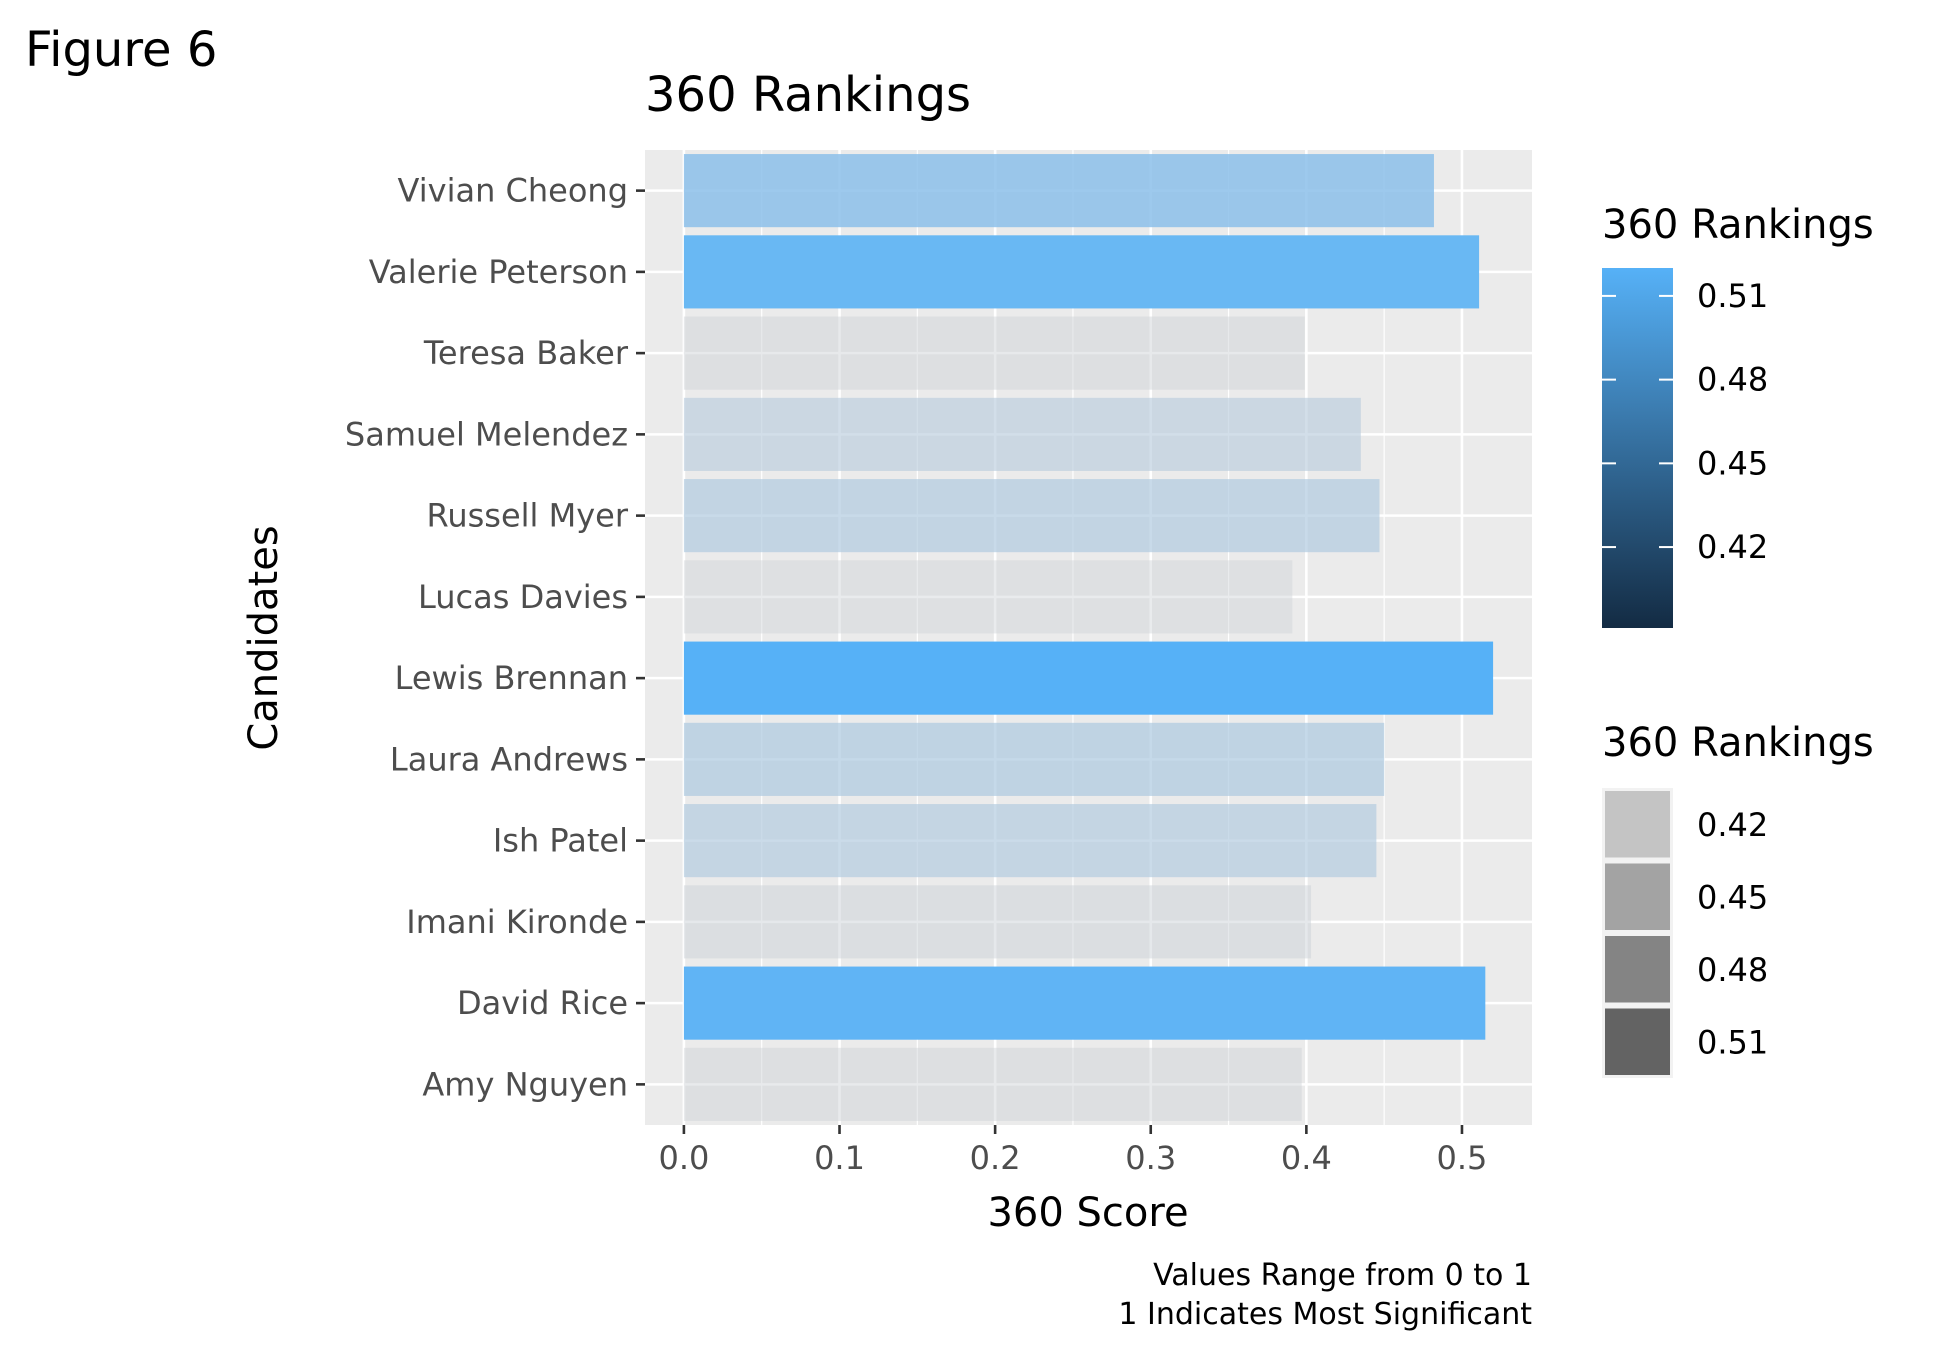 The height and width of the screenshot is (1349, 1950). Describe the element at coordinates (542, 1003) in the screenshot. I see `y-tick-label: David Rice` at that location.